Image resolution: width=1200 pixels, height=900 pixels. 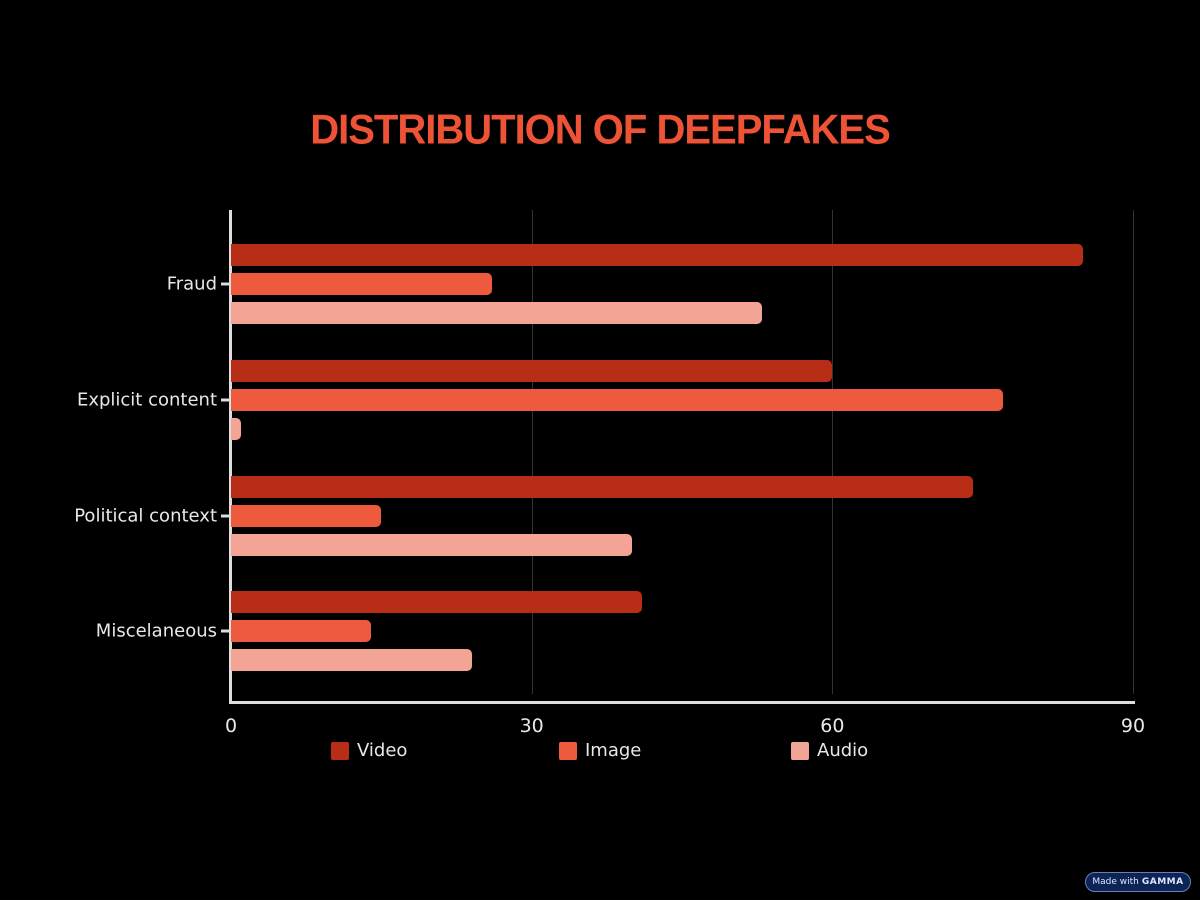 What do you see at coordinates (191, 284) in the screenshot?
I see `category-label: Fraud` at bounding box center [191, 284].